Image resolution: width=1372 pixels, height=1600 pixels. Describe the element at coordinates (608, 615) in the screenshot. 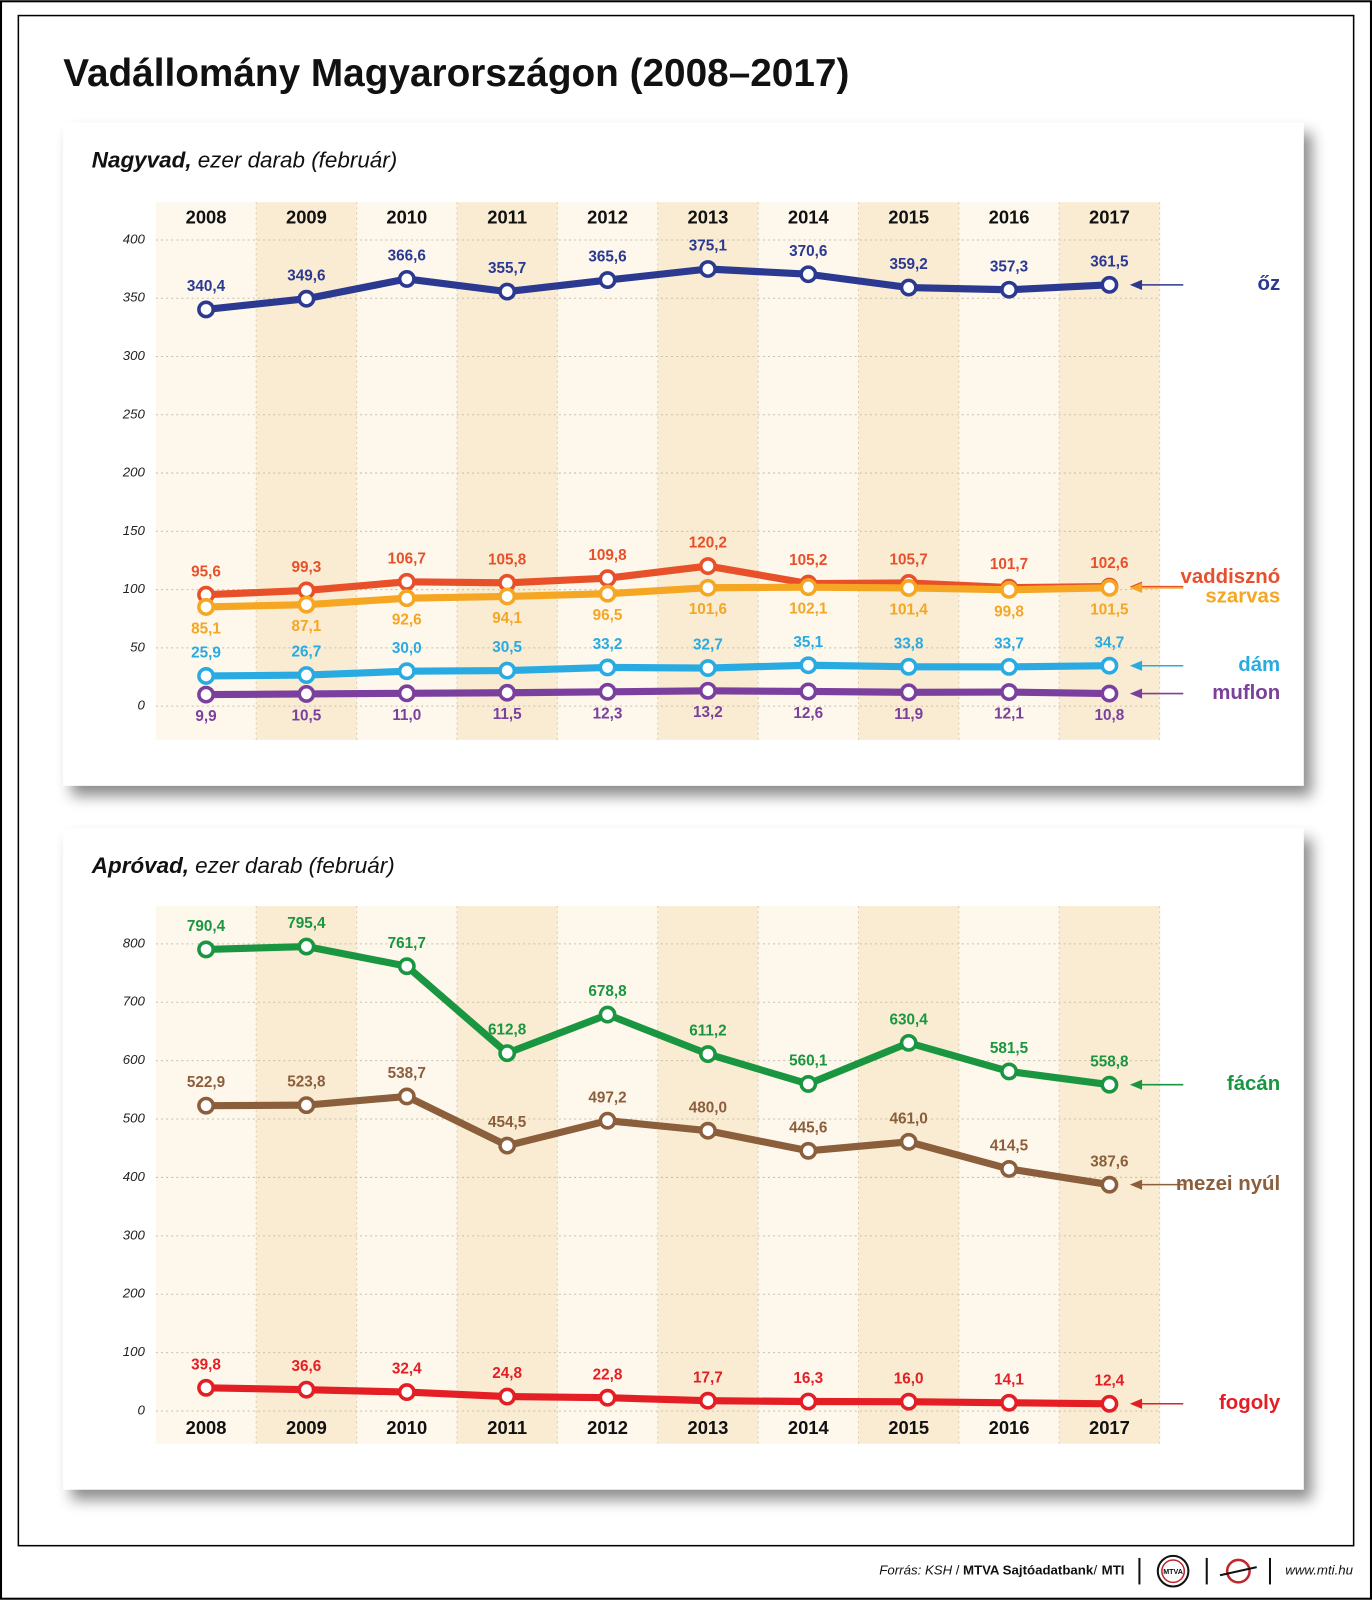

I see `value-label: 96,5` at that location.